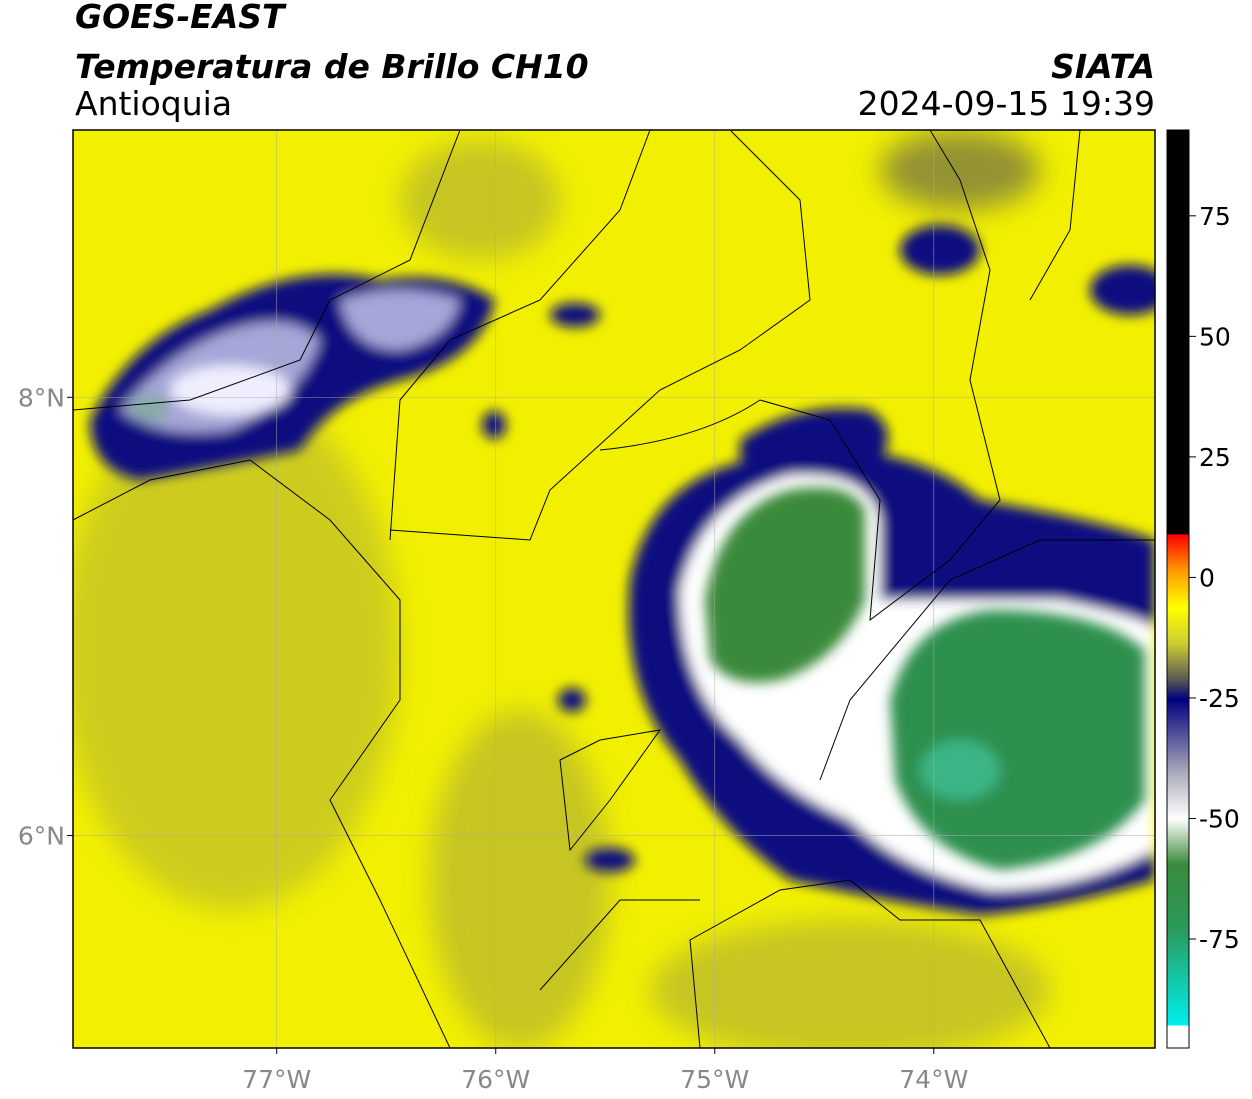  Describe the element at coordinates (1215, 216) in the screenshot. I see `colorbar-label: 75` at that location.